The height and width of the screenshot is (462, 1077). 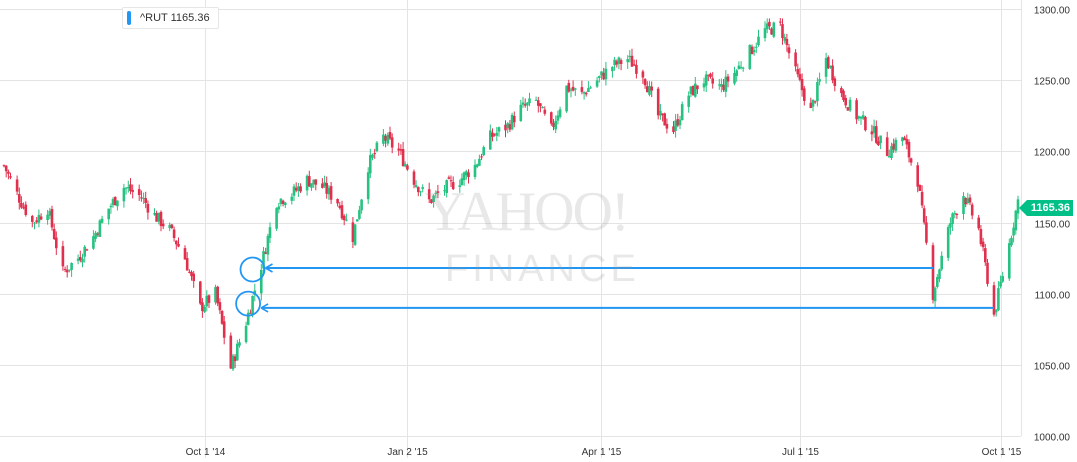 I want to click on legend-label: ^RUT 1165.36, so click(x=175, y=18).